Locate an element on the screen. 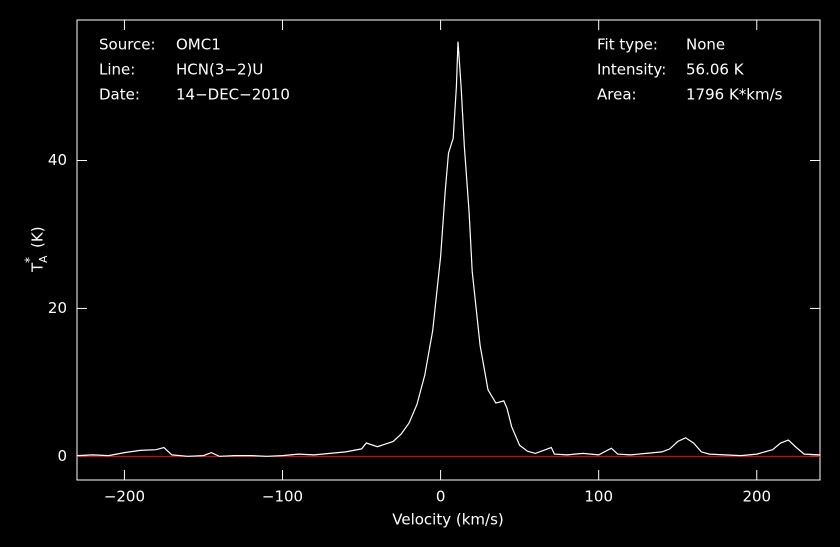 The image size is (840, 547). x-tick-label: 200 is located at coordinates (756, 497).